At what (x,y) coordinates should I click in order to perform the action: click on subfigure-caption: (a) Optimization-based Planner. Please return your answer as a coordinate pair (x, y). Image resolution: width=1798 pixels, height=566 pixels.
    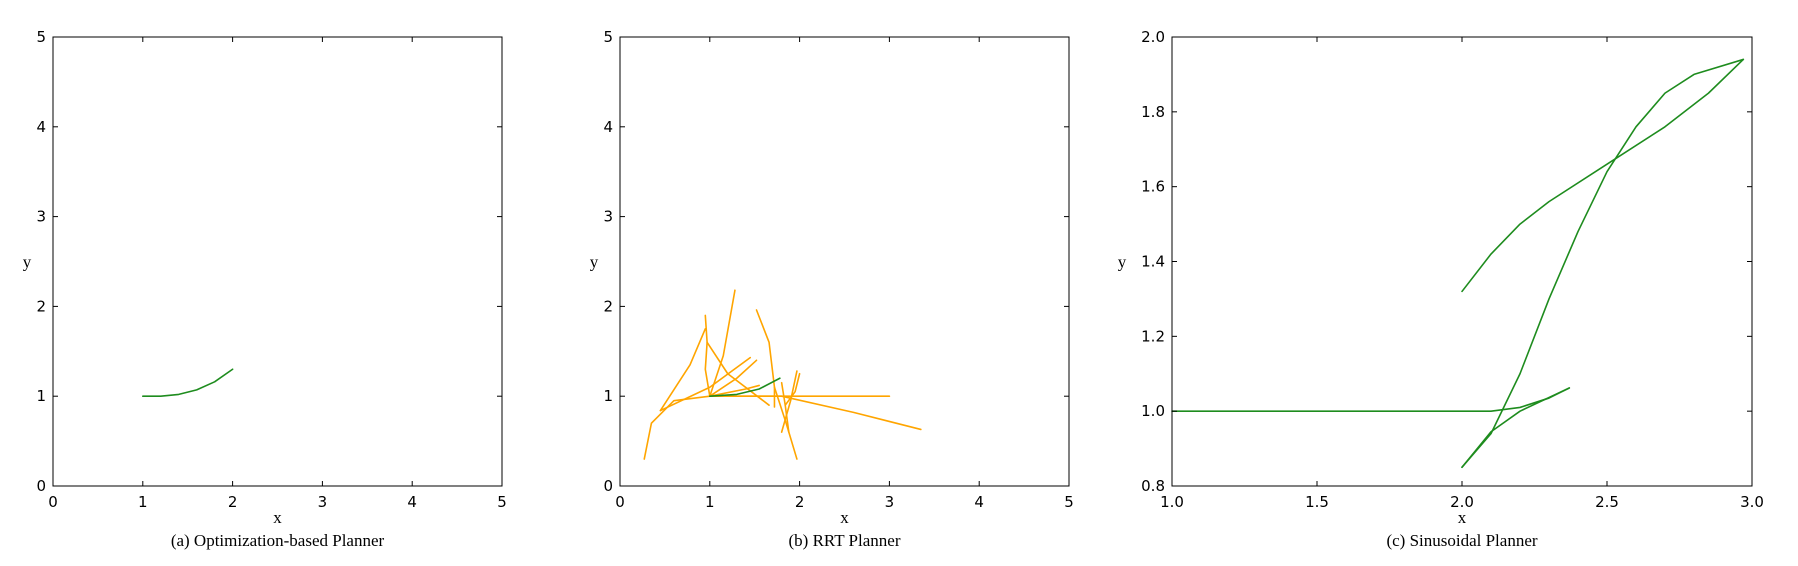
    Looking at the image, I should click on (278, 540).